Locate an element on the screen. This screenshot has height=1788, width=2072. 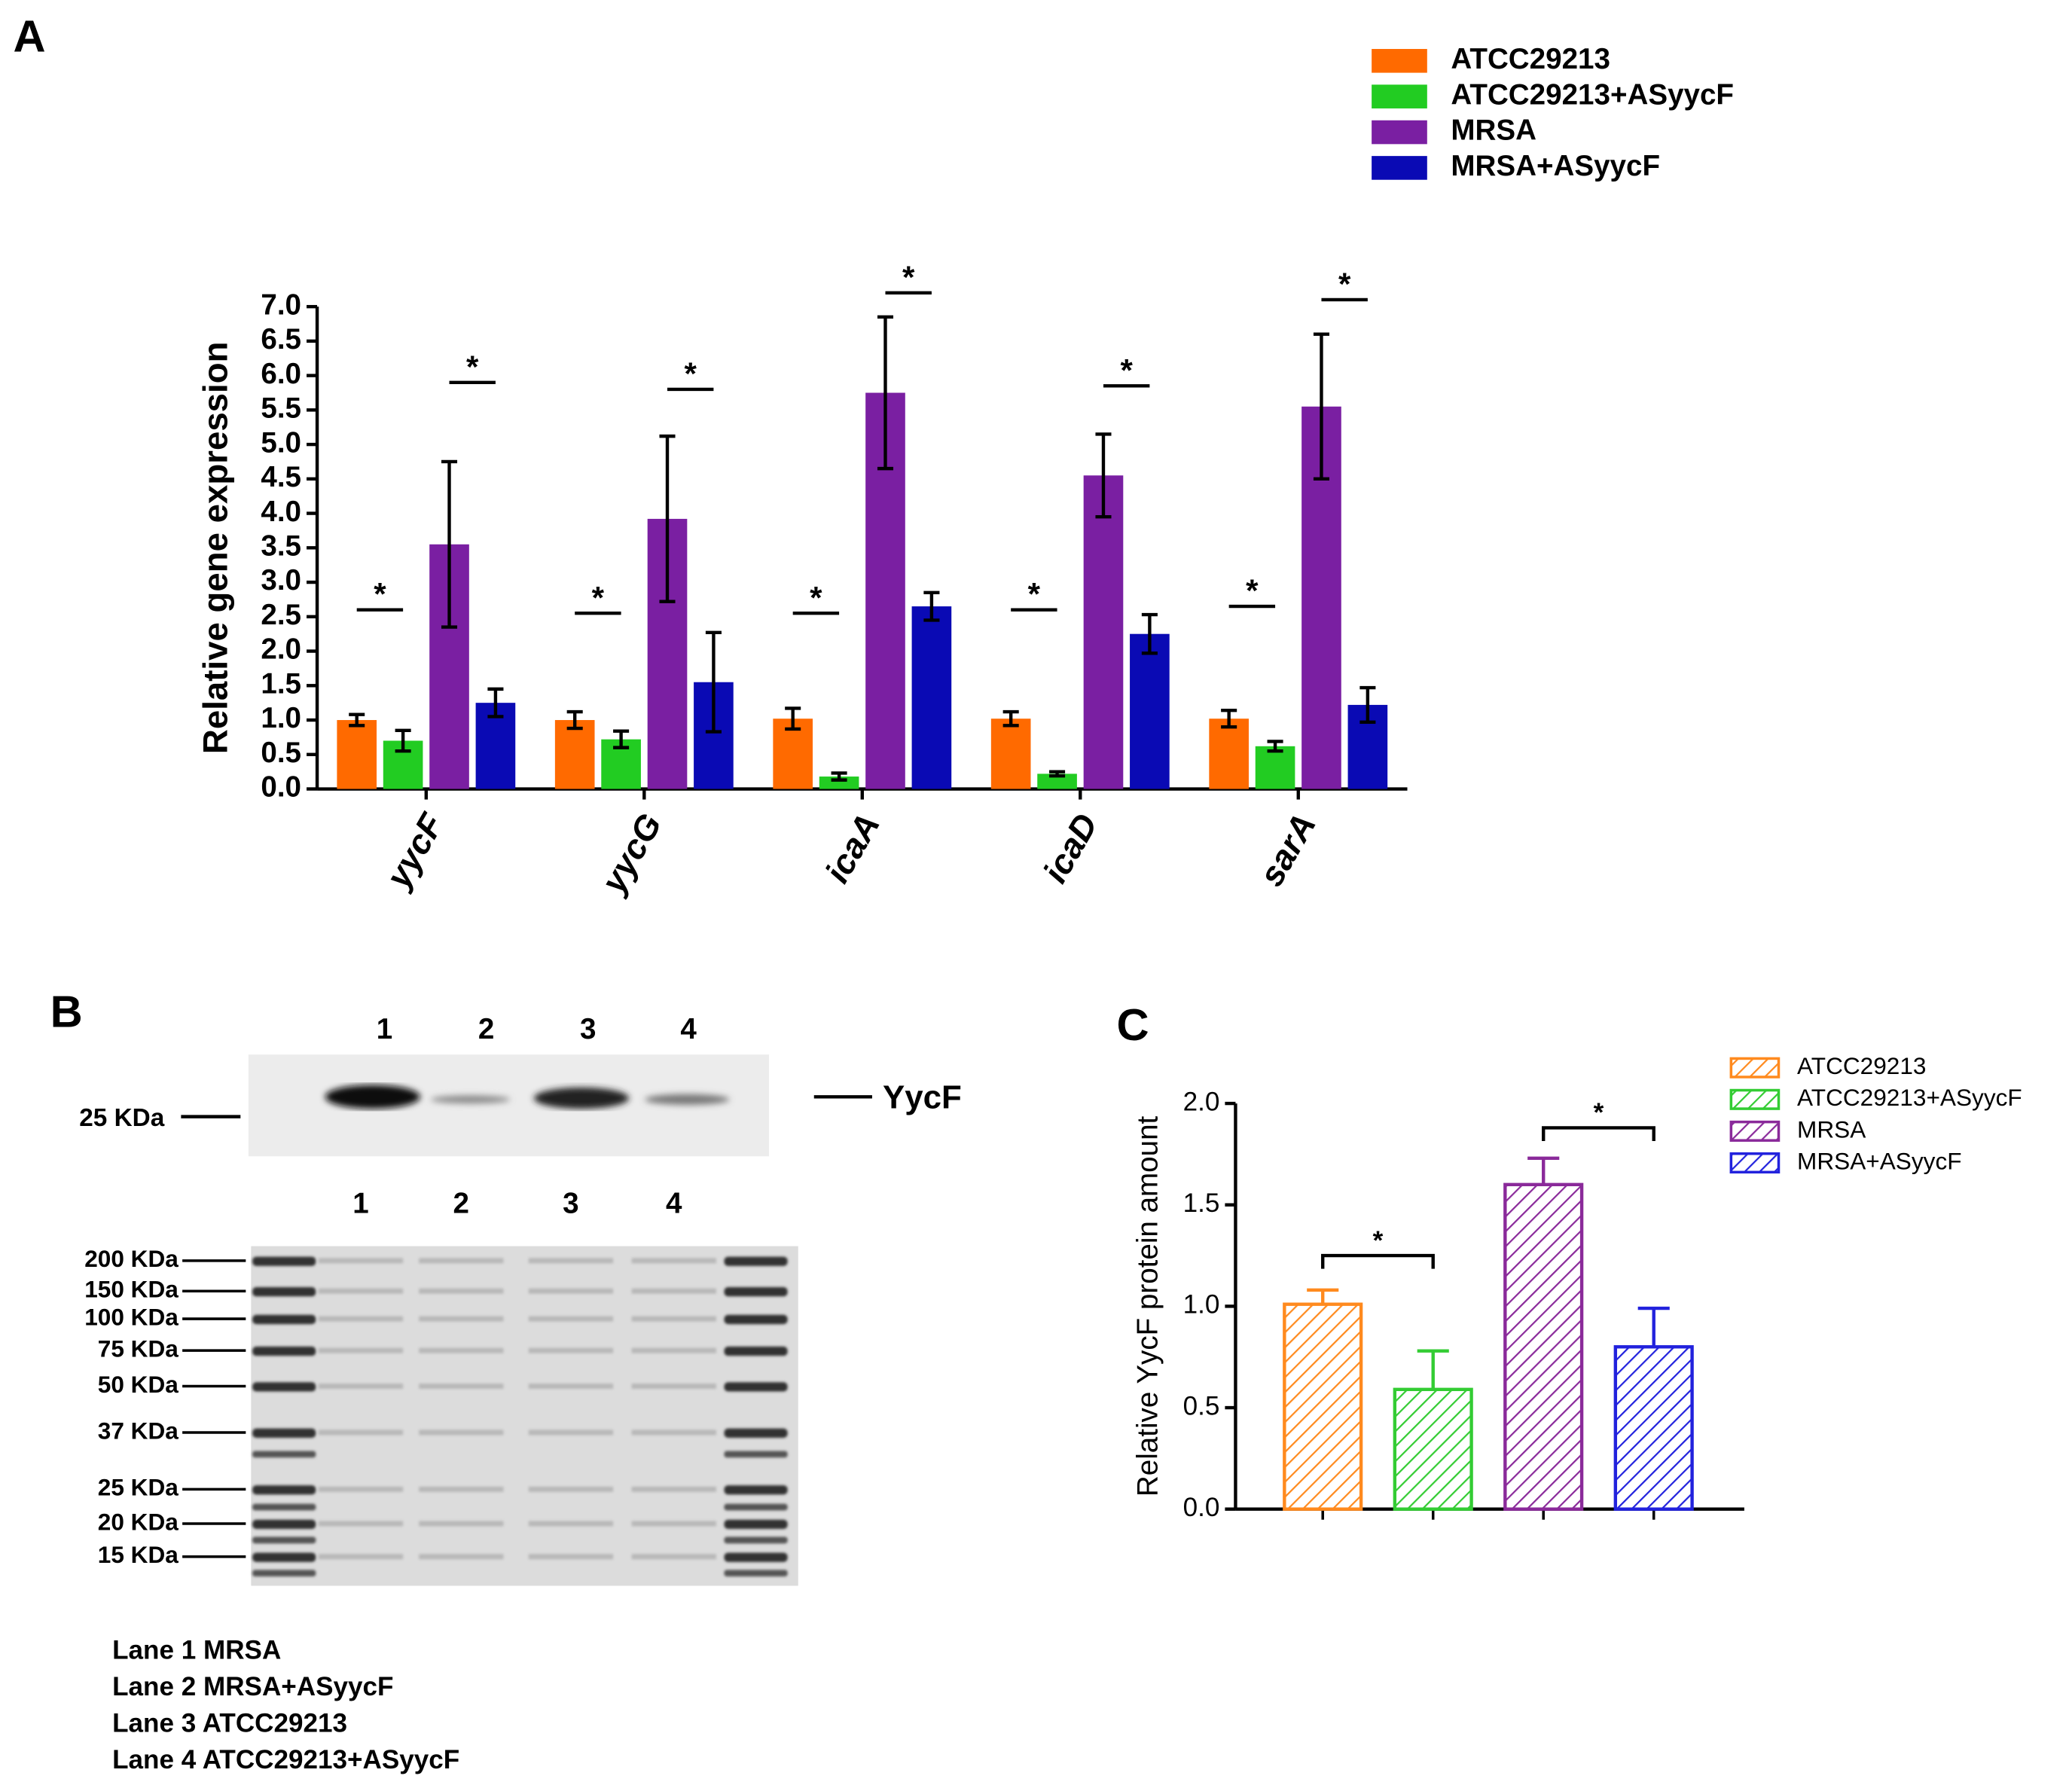
sds-gel is located at coordinates (524, 1416).